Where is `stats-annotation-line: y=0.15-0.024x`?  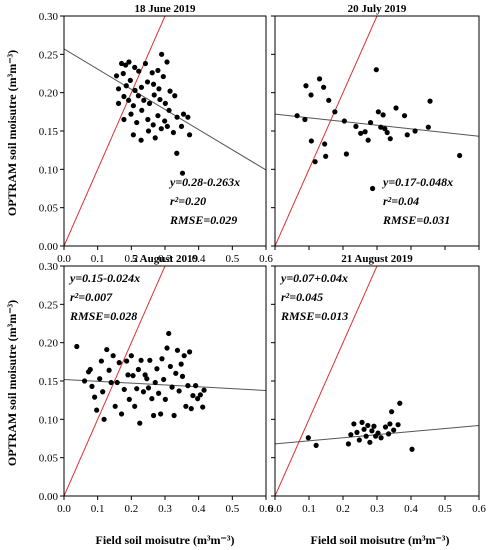
stats-annotation-line: y=0.15-0.024x is located at coordinates (104, 278).